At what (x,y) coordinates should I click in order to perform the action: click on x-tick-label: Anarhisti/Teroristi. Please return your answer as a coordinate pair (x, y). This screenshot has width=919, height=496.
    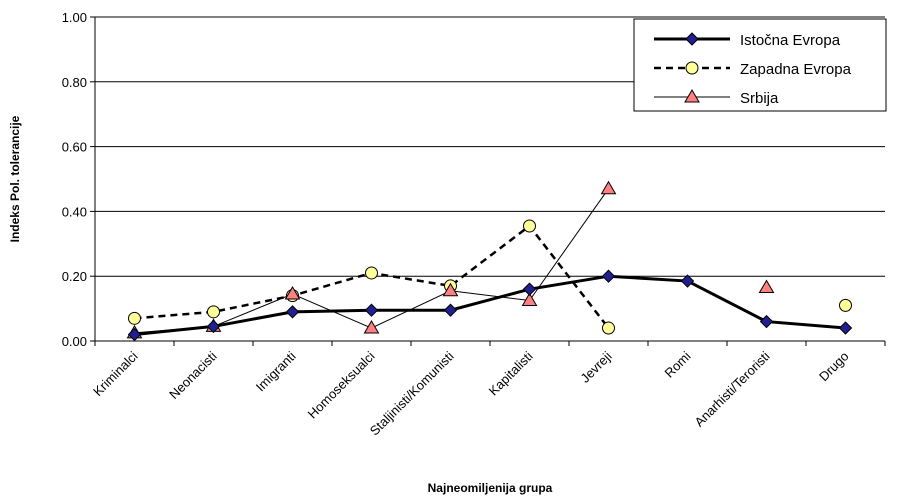
    Looking at the image, I should click on (732, 388).